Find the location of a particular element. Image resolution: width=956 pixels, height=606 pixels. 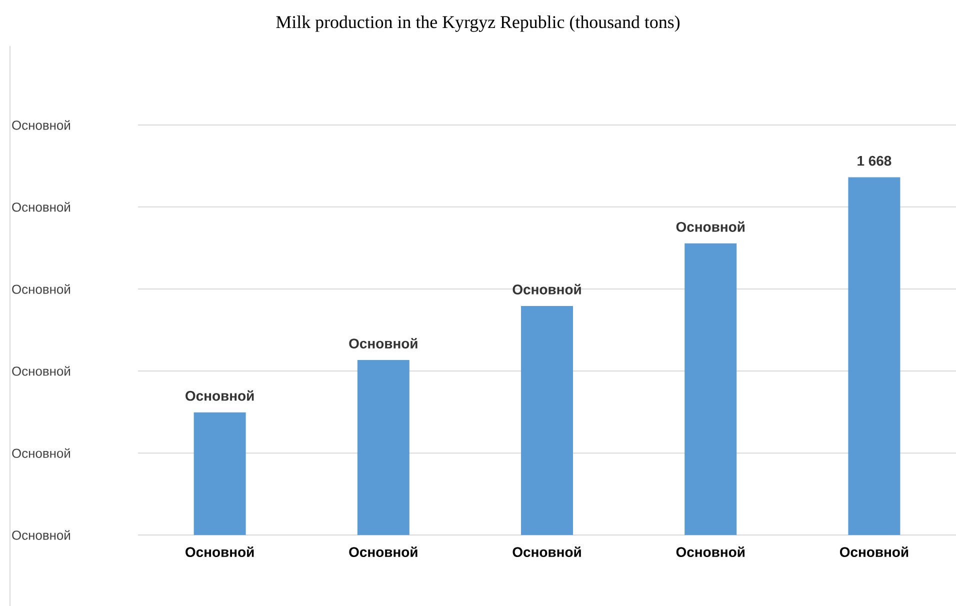

chart-title: Milk production in the Kyrgyz Republic (thousand tons) is located at coordinates (478, 24).